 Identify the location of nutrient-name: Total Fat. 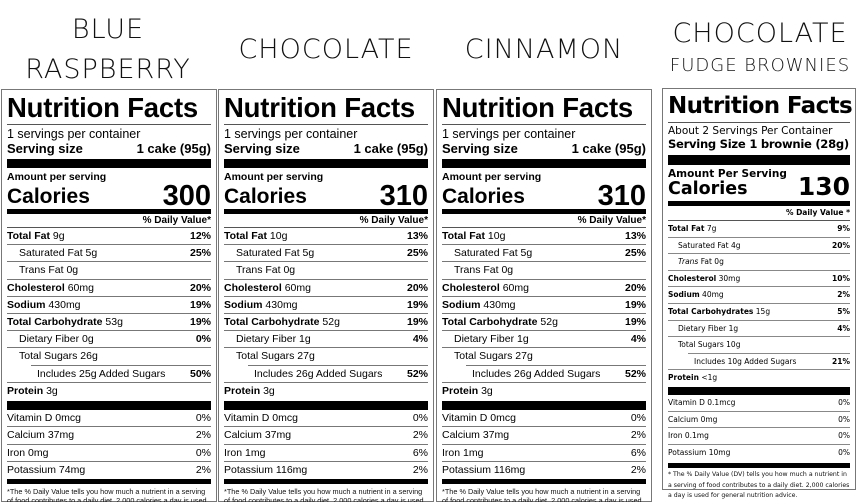
(28, 236).